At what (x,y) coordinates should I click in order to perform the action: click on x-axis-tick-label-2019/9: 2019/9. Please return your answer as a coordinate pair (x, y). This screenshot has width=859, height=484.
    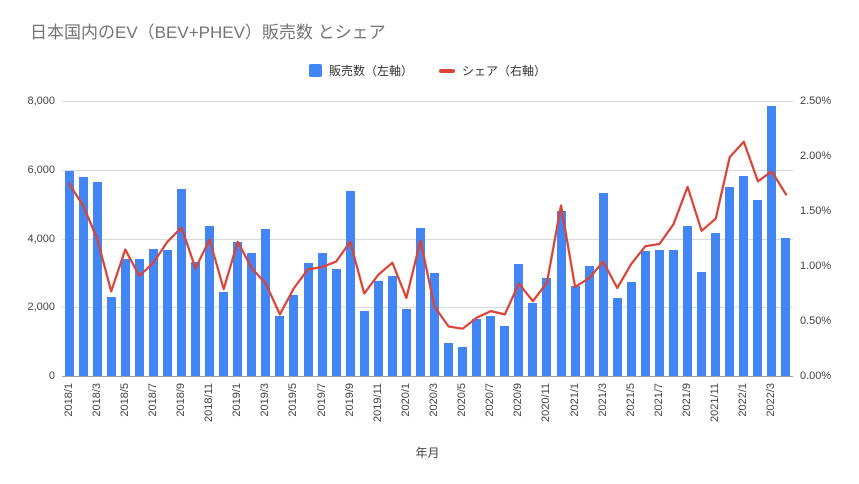
    Looking at the image, I should click on (349, 400).